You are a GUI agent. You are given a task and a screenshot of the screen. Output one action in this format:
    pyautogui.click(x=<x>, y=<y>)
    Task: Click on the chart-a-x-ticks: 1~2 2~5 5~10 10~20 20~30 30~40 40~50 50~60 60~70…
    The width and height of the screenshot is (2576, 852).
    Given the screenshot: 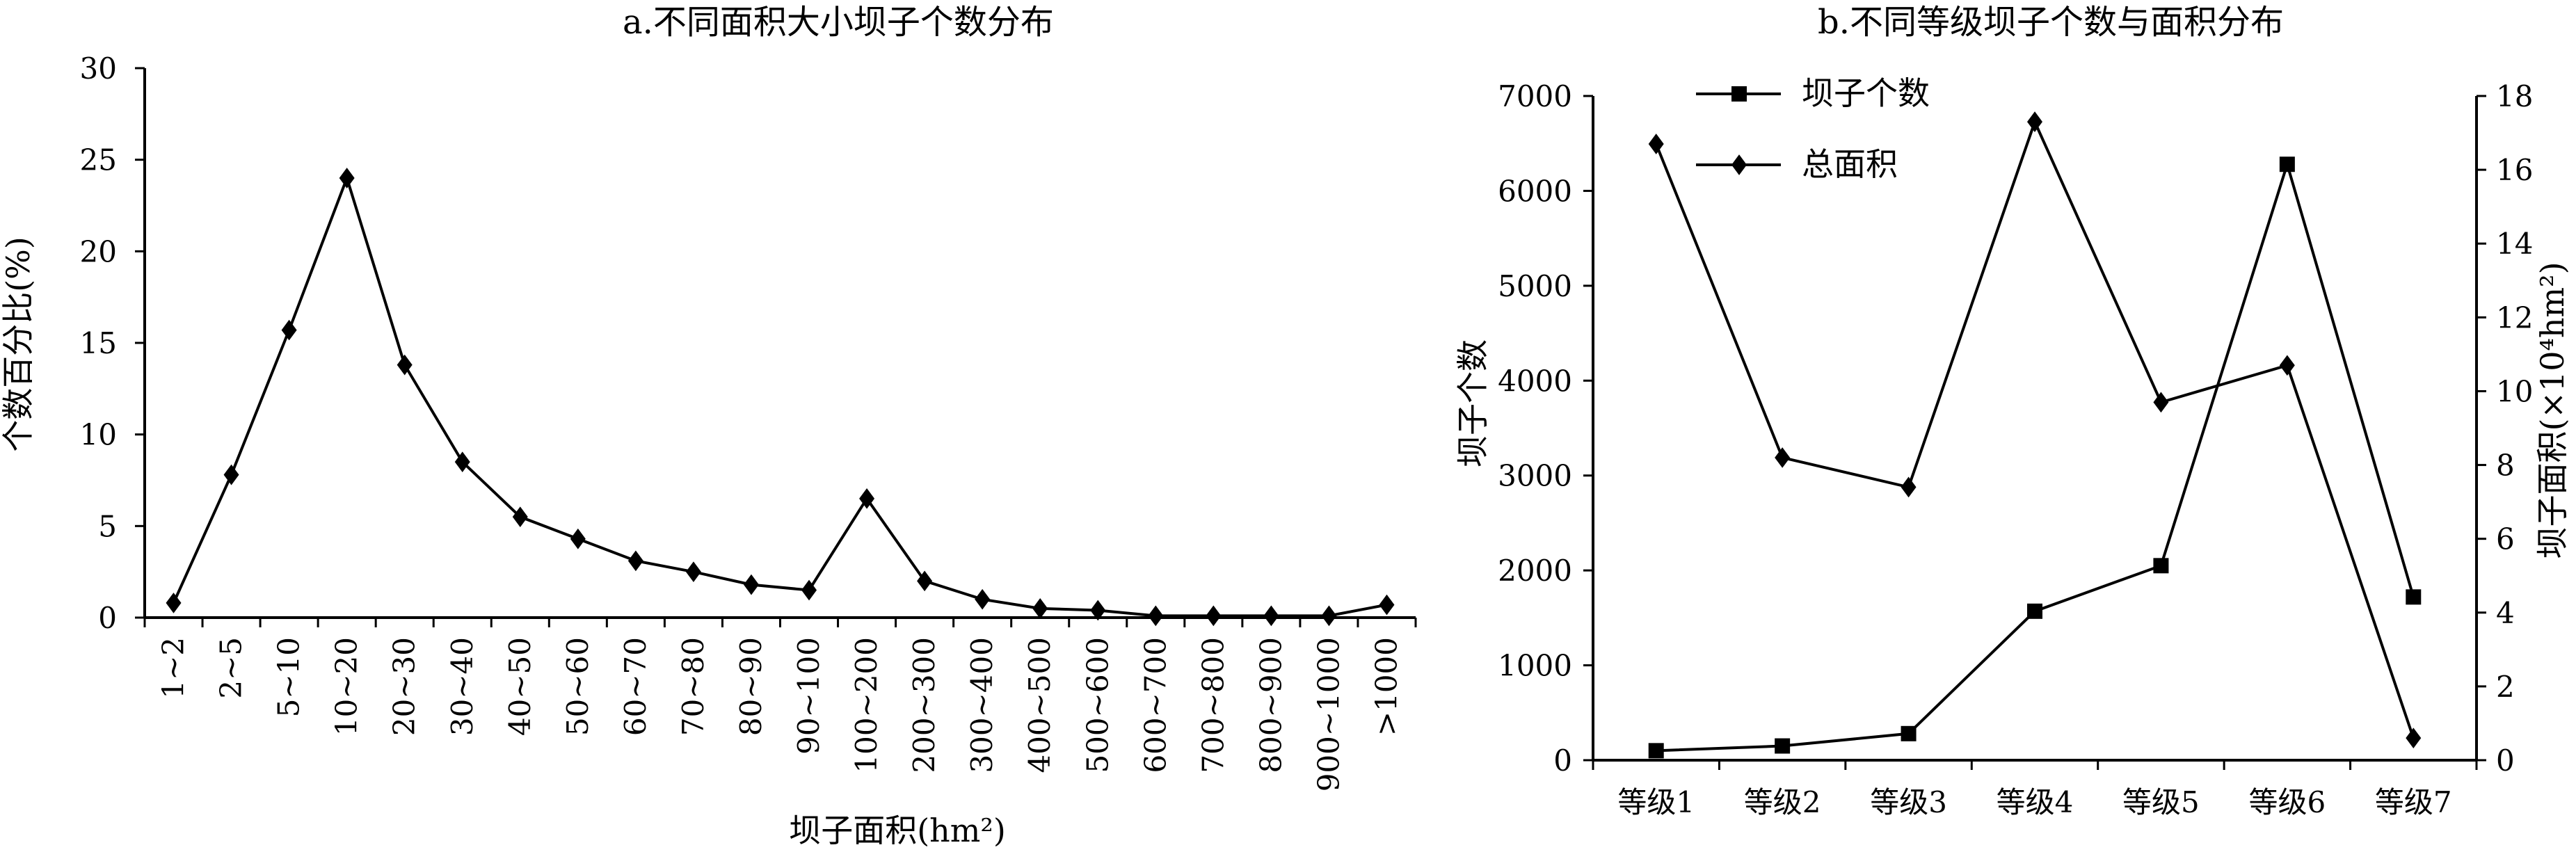 What is the action you would take?
    pyautogui.click(x=780, y=704)
    